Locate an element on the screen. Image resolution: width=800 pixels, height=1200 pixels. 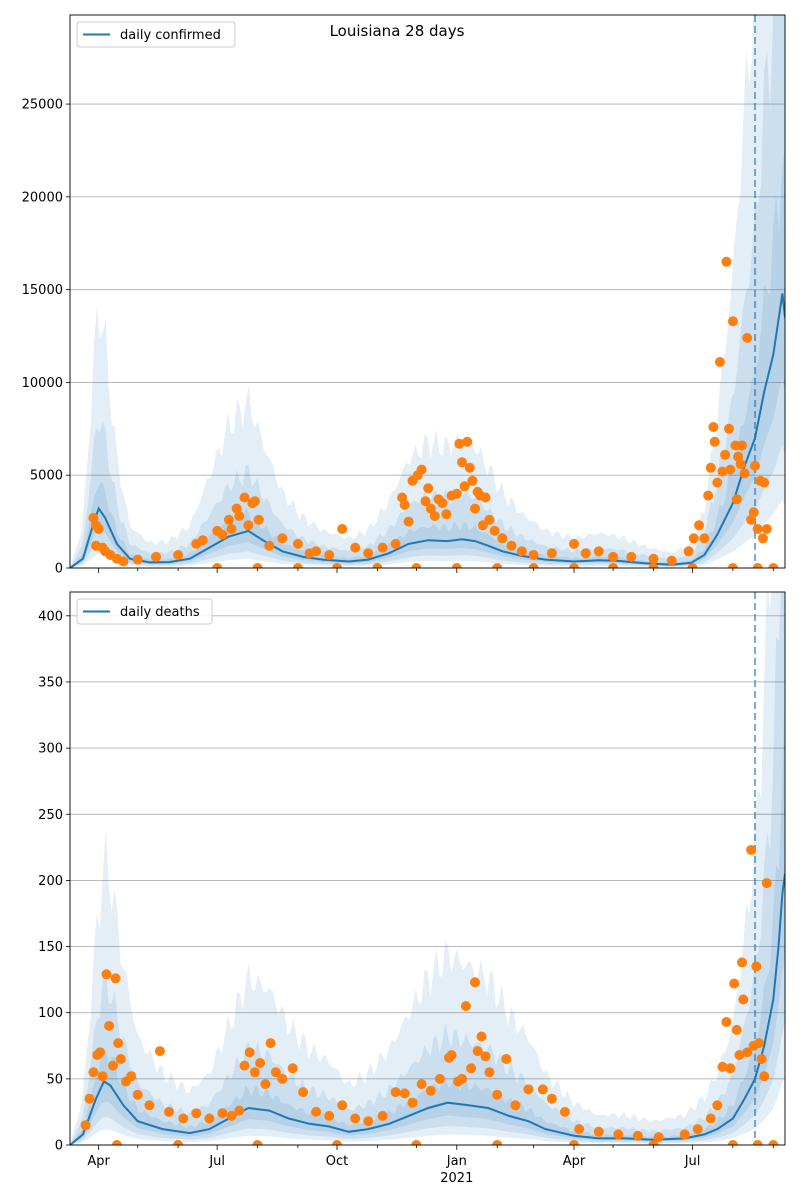
y-tick-label: 5000 is located at coordinates (46, 476).